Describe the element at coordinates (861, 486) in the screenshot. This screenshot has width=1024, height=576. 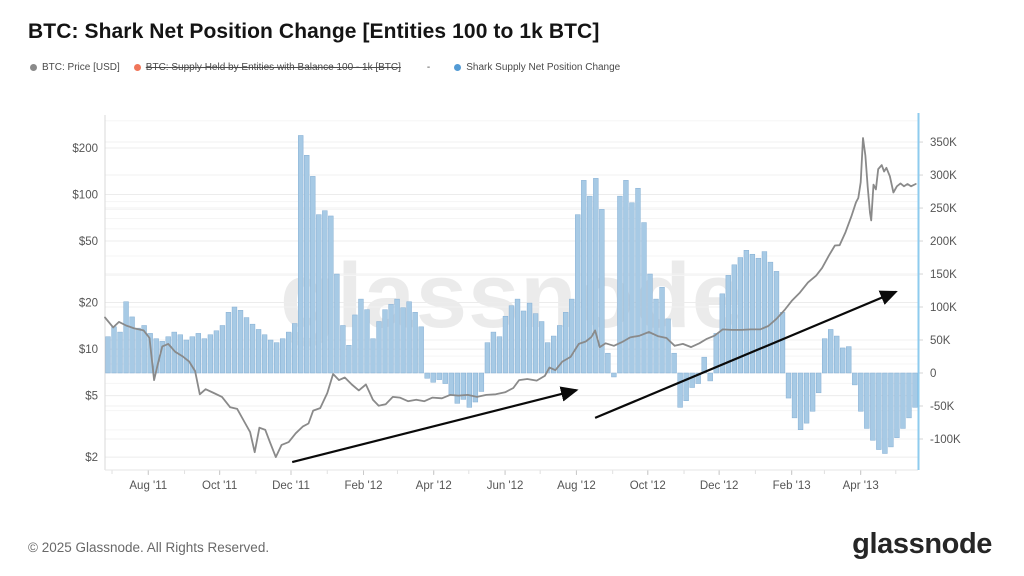
I see `x-tick-label: Apr '13` at that location.